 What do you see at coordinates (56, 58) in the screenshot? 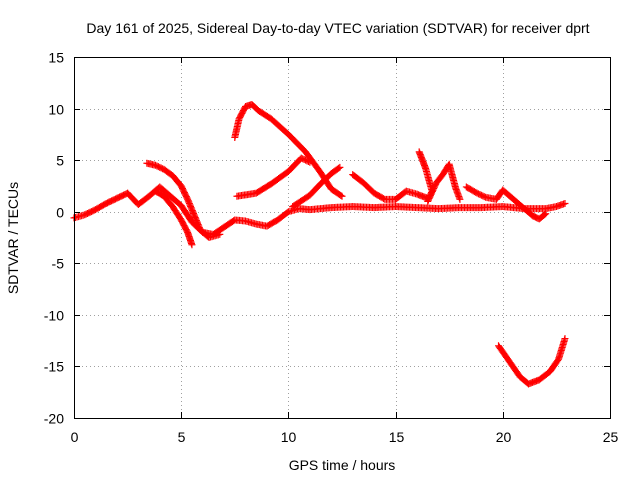
I see `y-tick-label: 15` at bounding box center [56, 58].